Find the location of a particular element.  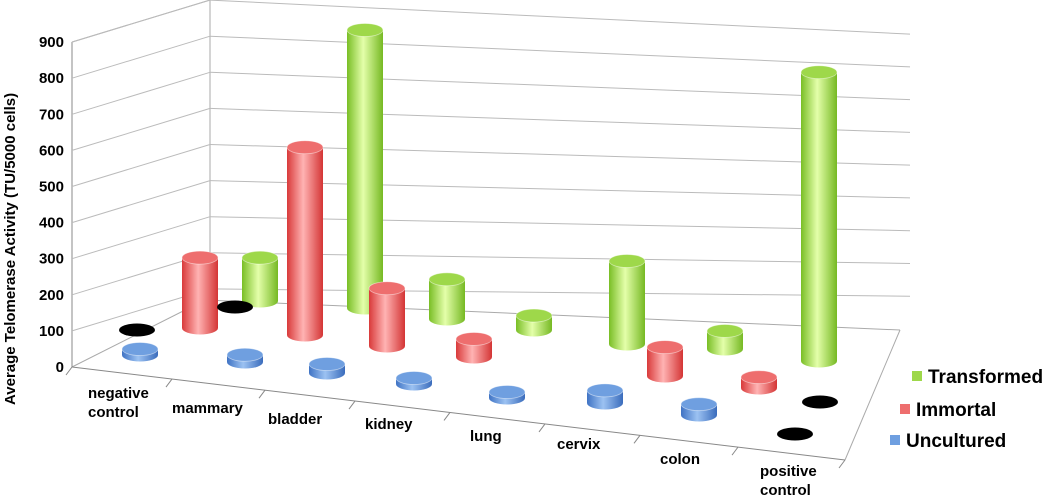

y-tick-label: 900 is located at coordinates (51, 42).